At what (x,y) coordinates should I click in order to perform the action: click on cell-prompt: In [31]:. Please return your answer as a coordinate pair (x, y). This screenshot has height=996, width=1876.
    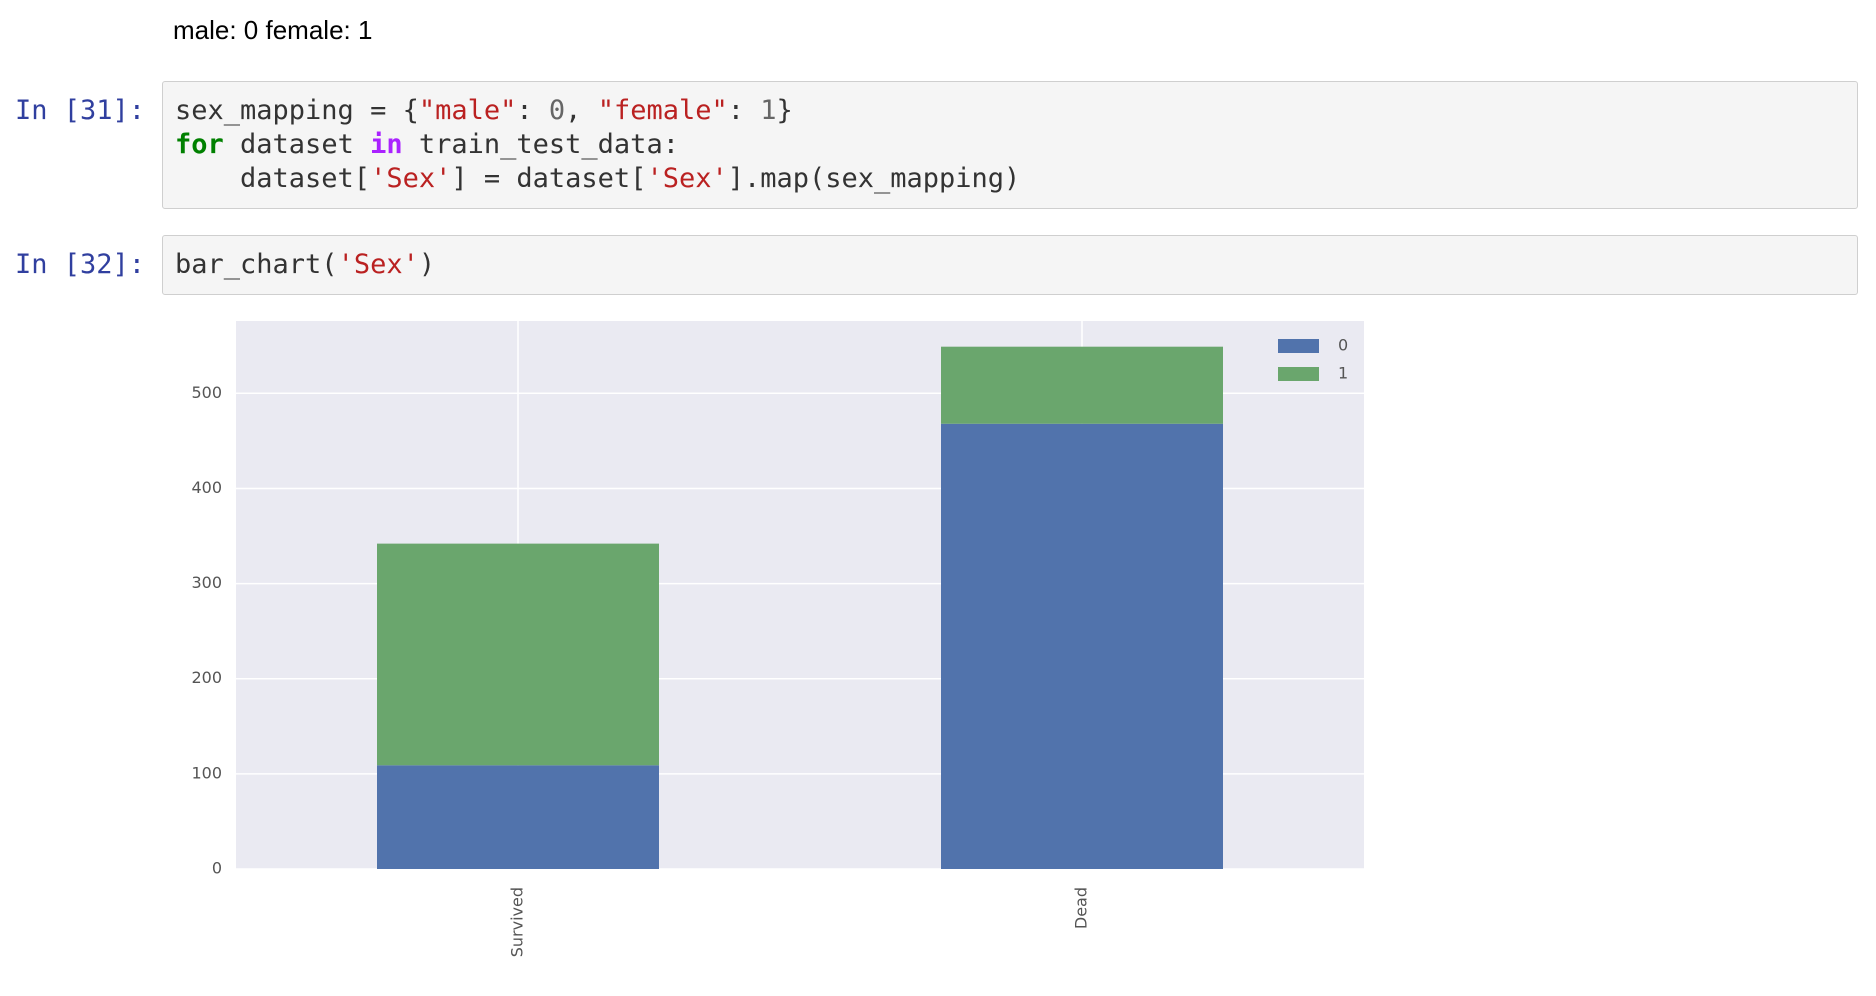
    Looking at the image, I should click on (80, 110).